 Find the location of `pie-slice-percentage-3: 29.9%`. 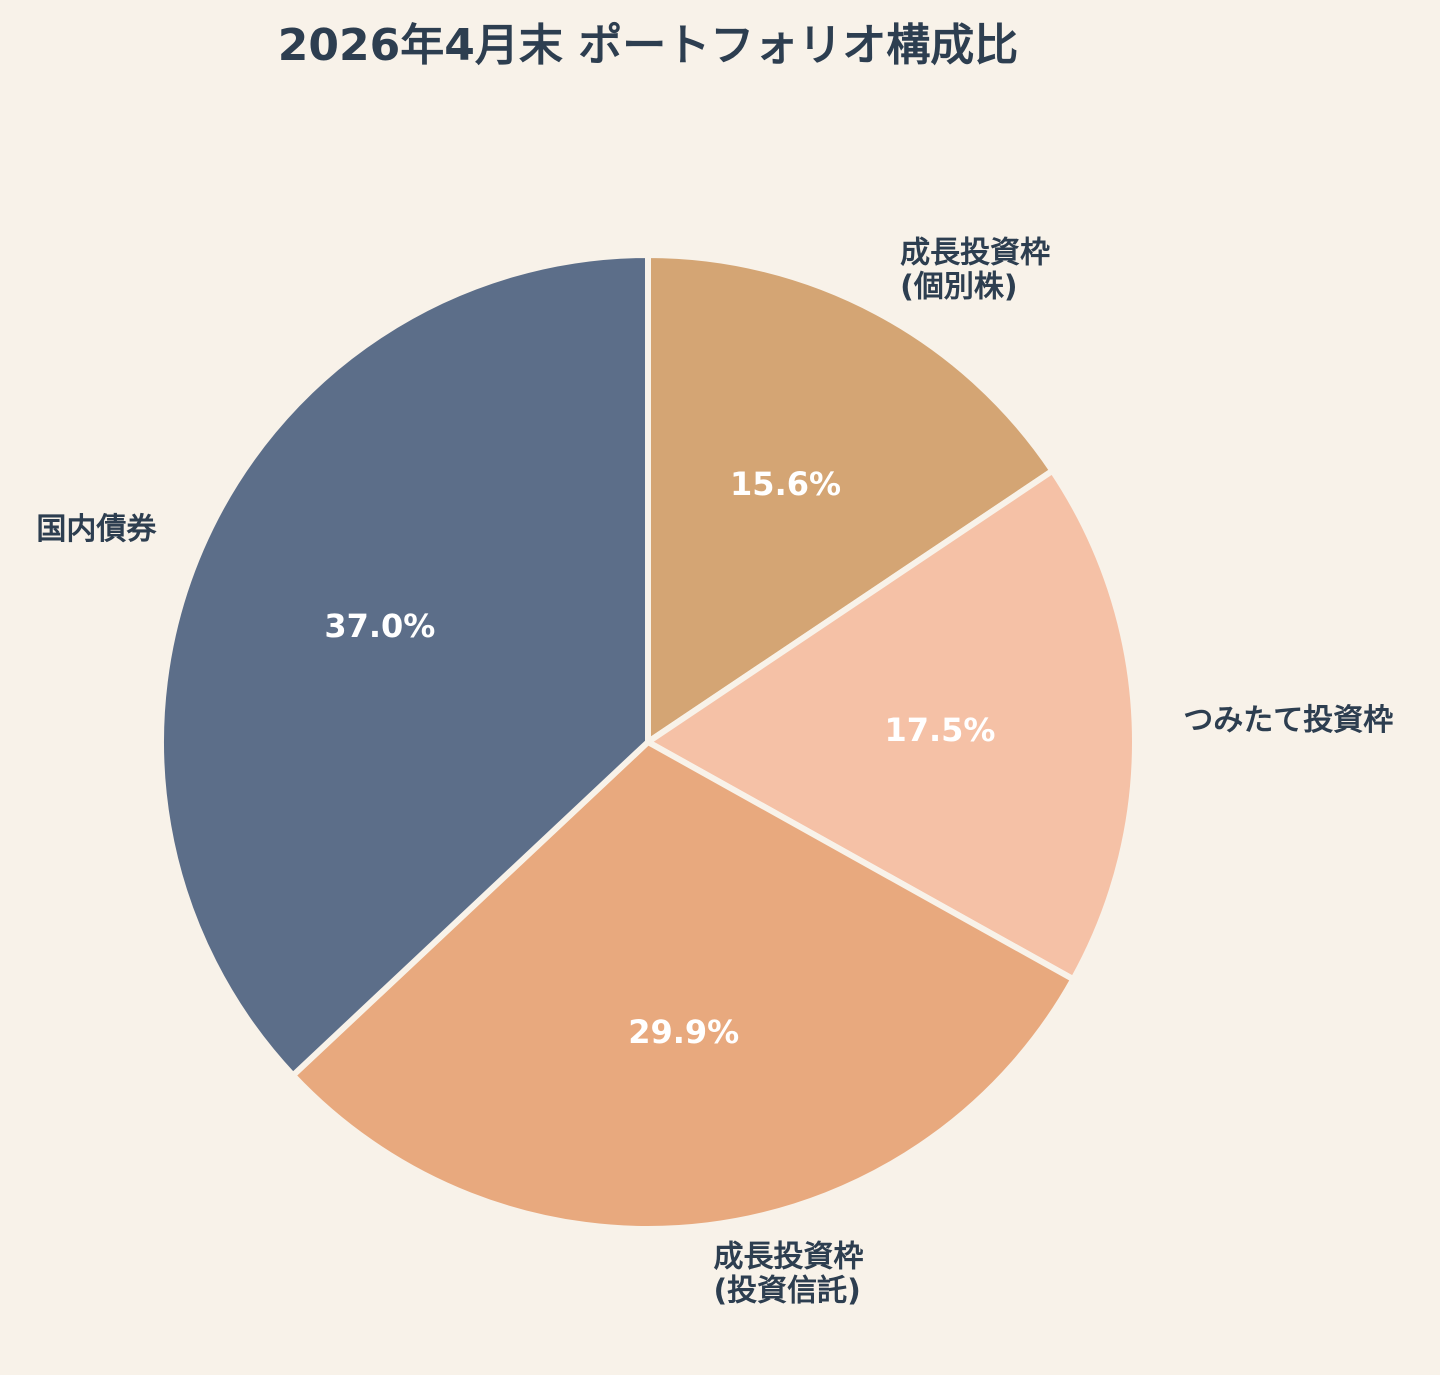

pie-slice-percentage-3: 29.9% is located at coordinates (683, 1032).